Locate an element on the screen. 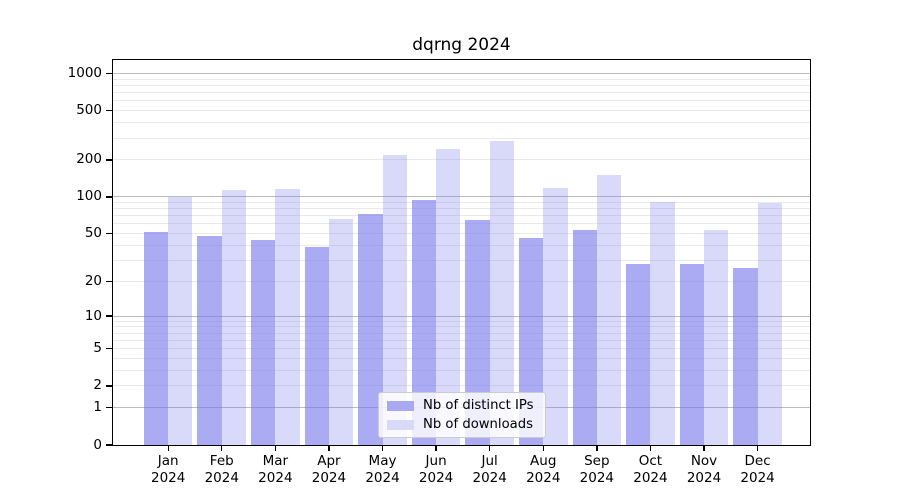  legend-item-downloads: Nb of downloads is located at coordinates (462, 425).